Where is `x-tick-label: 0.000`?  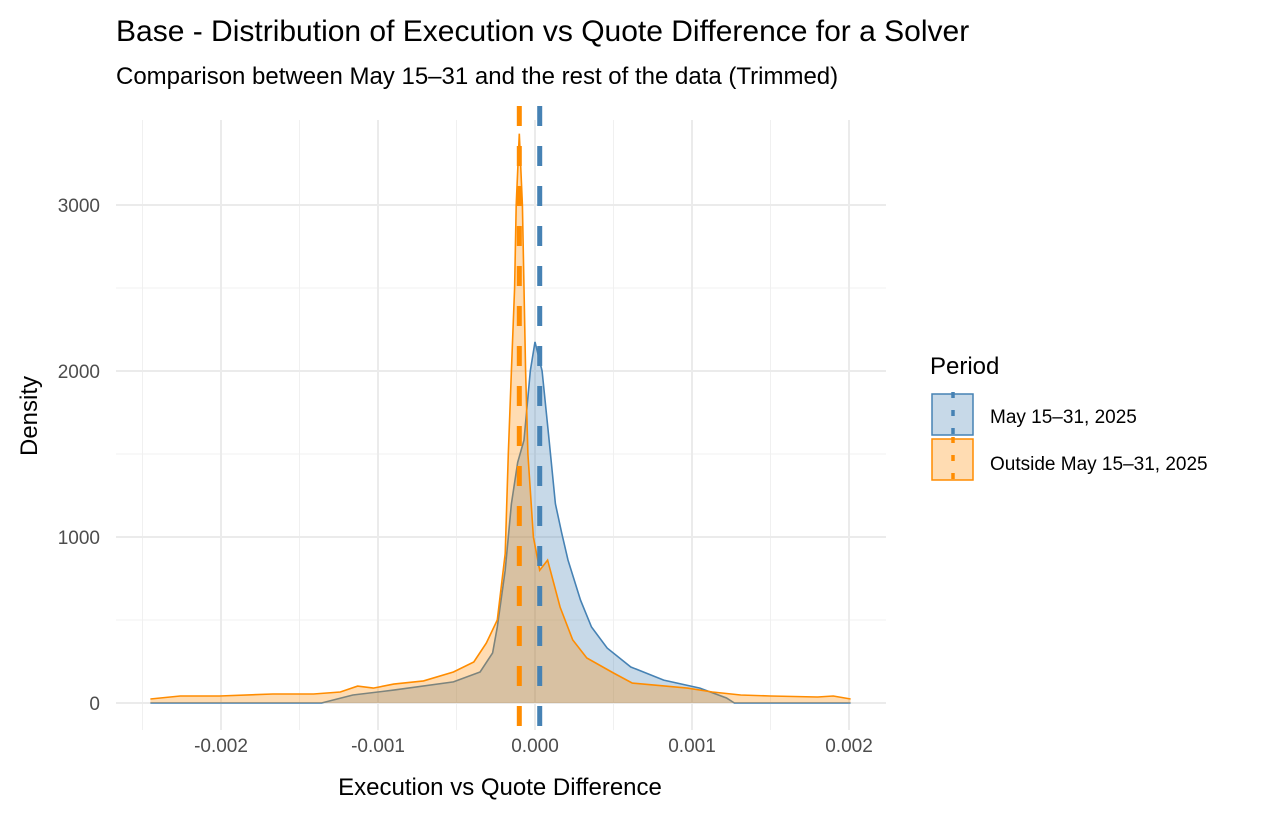
x-tick-label: 0.000 is located at coordinates (535, 746).